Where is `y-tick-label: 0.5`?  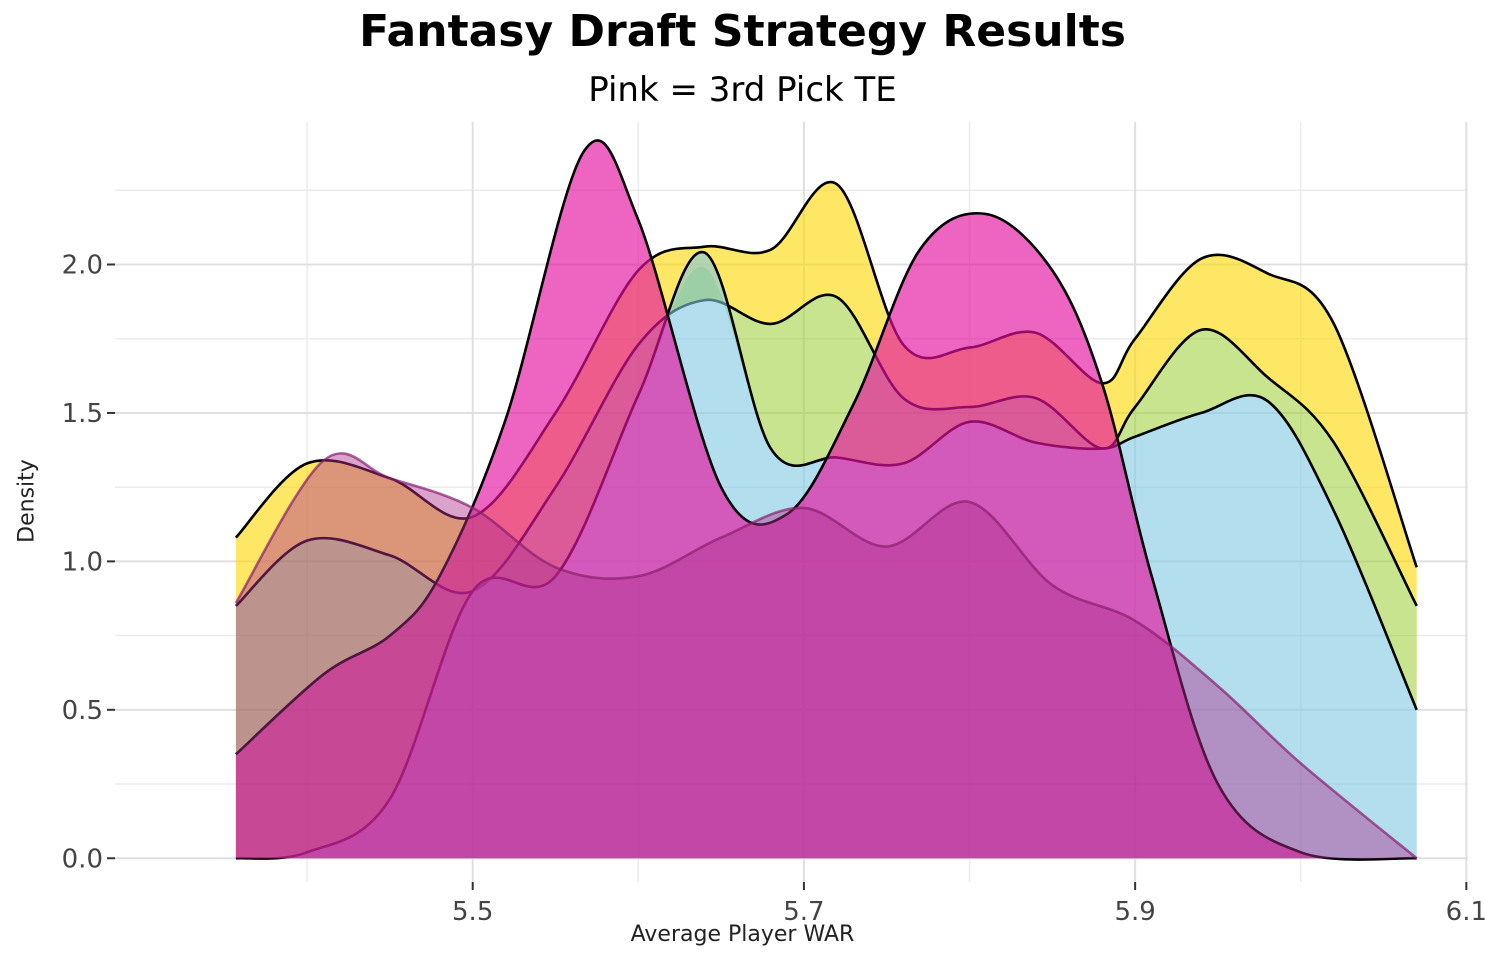 y-tick-label: 0.5 is located at coordinates (82, 711).